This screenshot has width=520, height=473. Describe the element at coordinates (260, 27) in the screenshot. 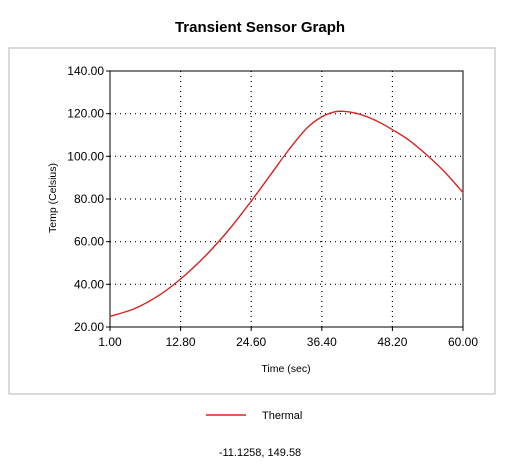

I see `chart-title: Transient Sensor Graph` at that location.